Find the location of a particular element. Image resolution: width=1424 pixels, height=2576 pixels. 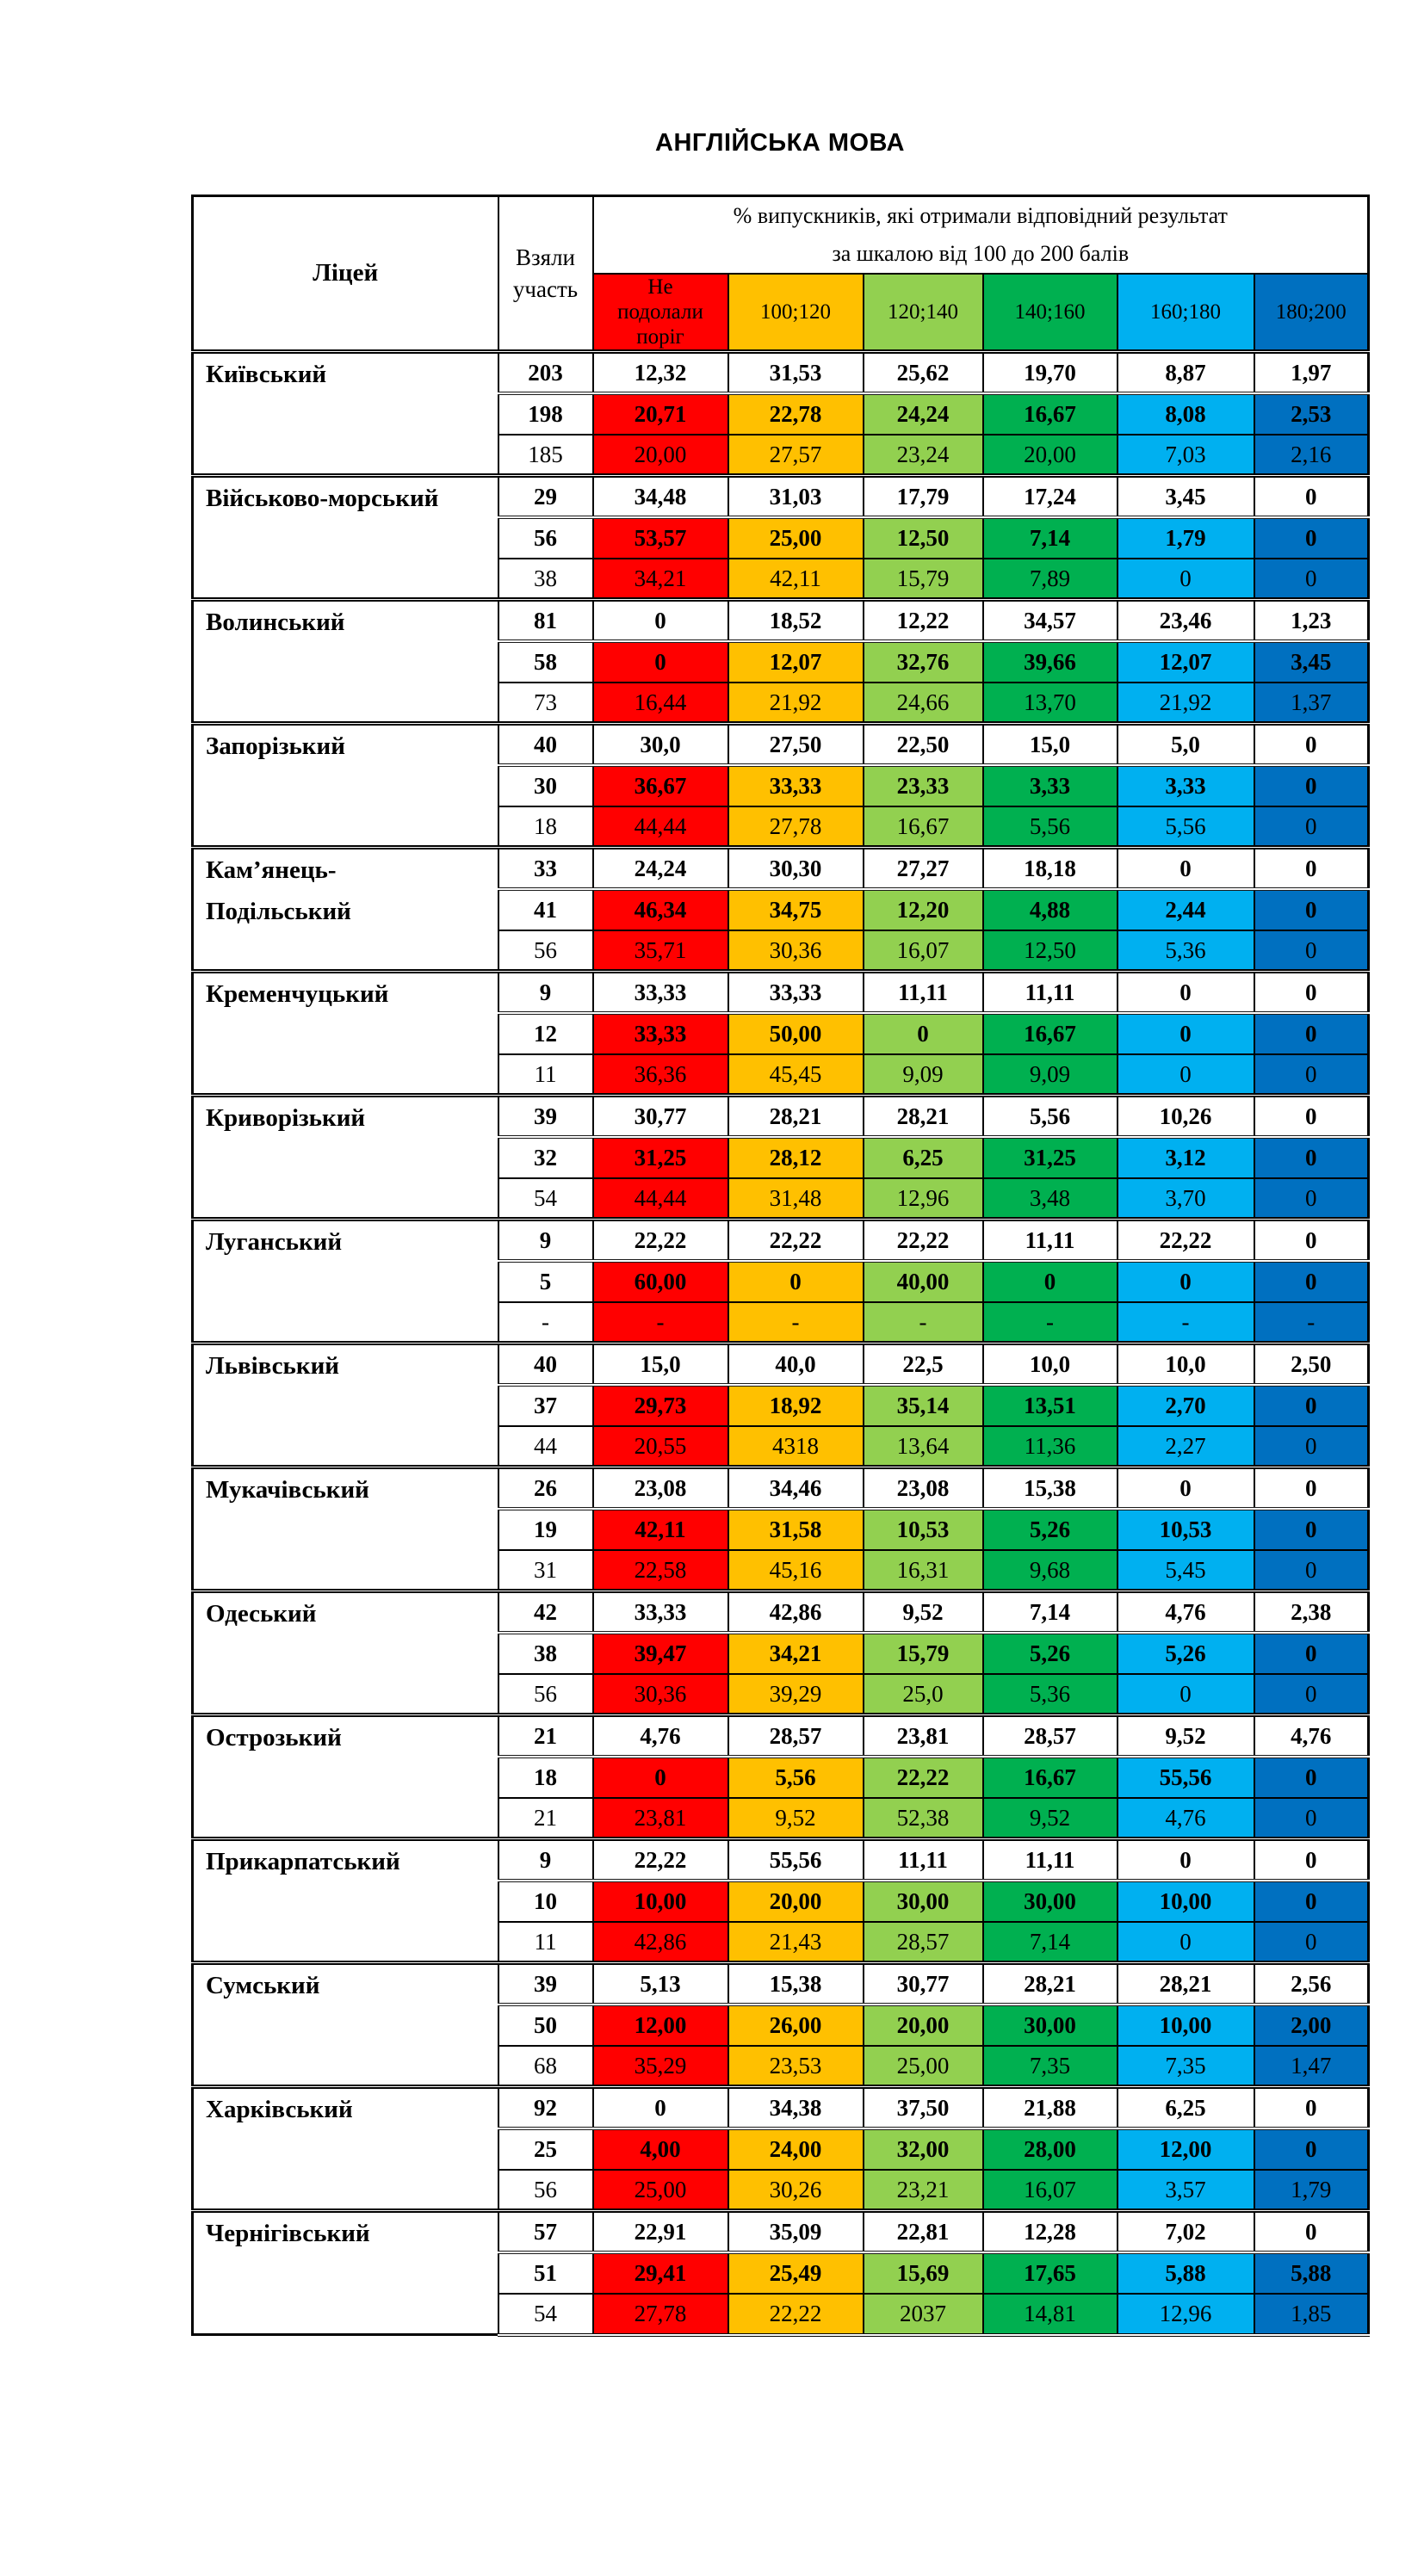

score-value-cell: 40,00 is located at coordinates (923, 1280).